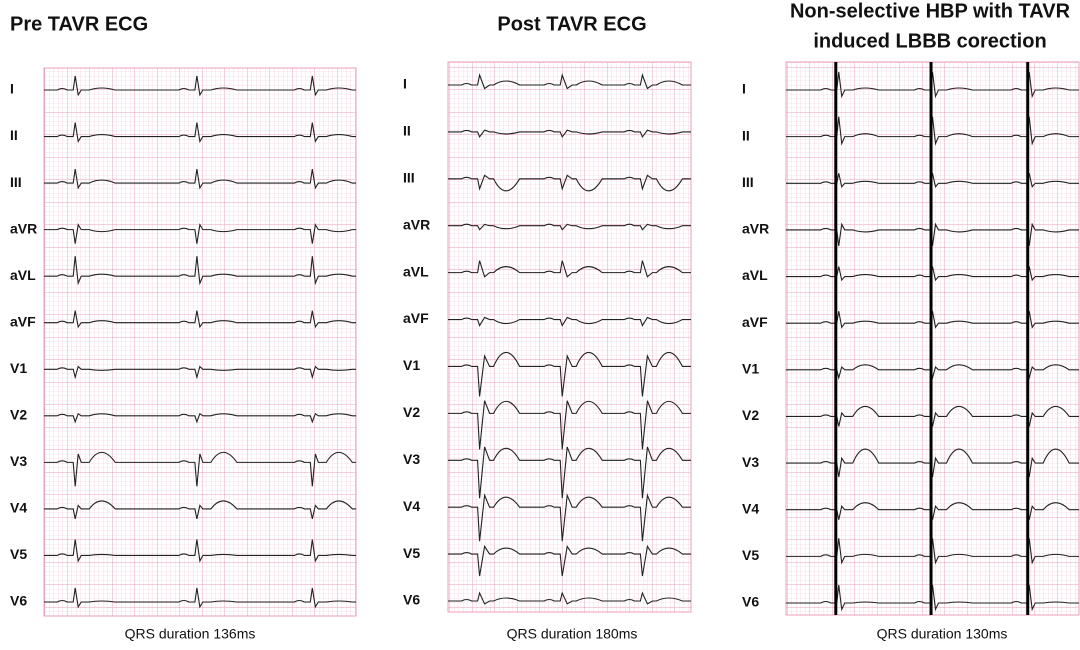  I want to click on panel-title: Post TAVR ECG, so click(571, 24).